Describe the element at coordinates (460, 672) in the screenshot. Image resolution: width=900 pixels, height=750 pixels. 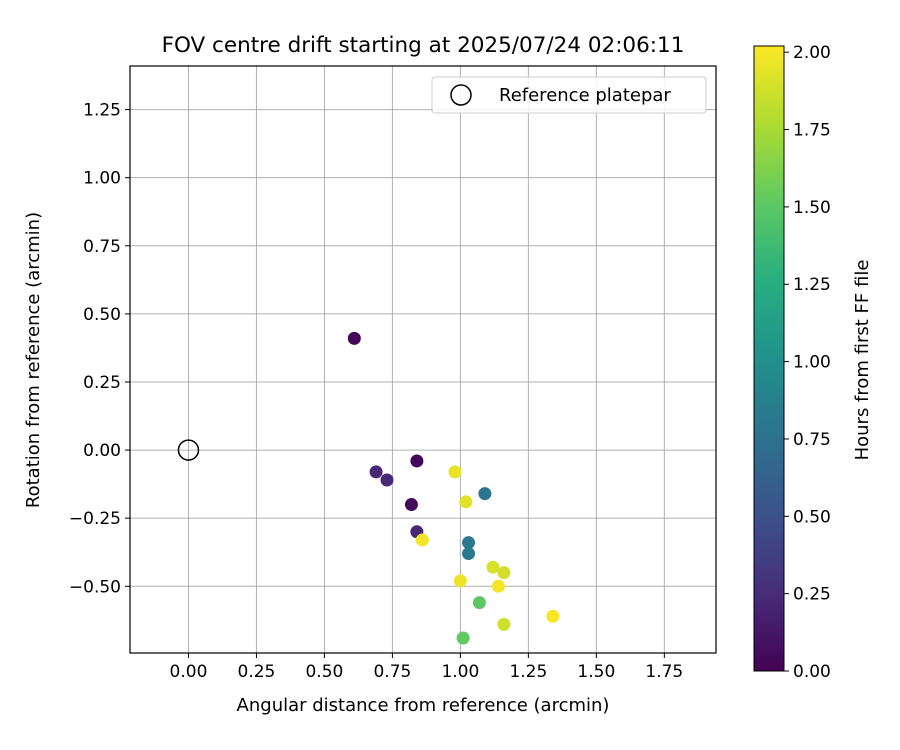
I see `x-tick-label: 1.00` at that location.